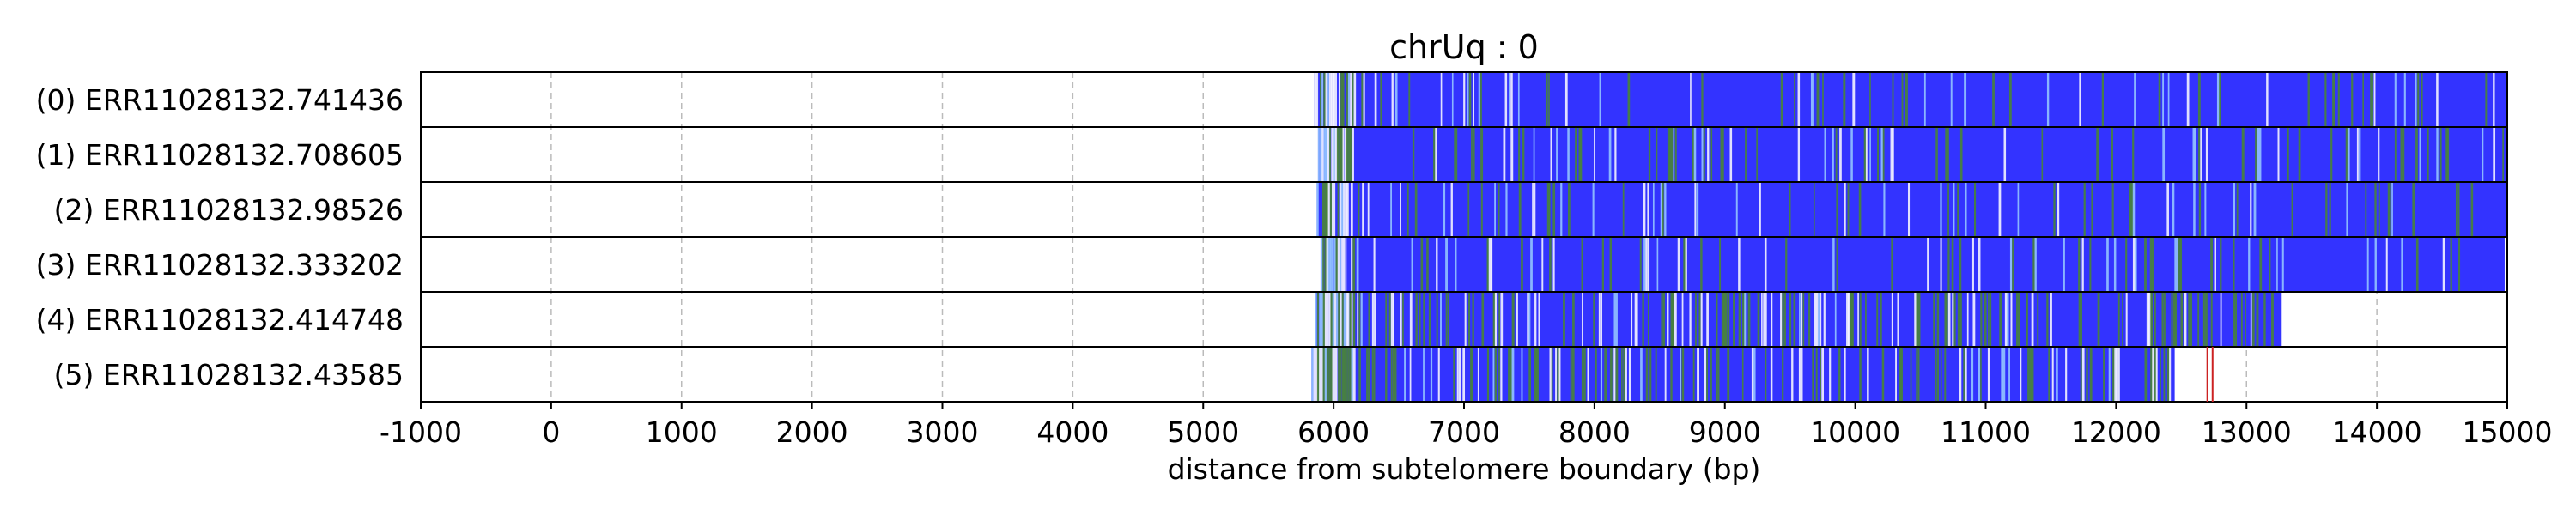 This screenshot has height=515, width=2576. What do you see at coordinates (1912, 264) in the screenshot?
I see `read-block` at bounding box center [1912, 264].